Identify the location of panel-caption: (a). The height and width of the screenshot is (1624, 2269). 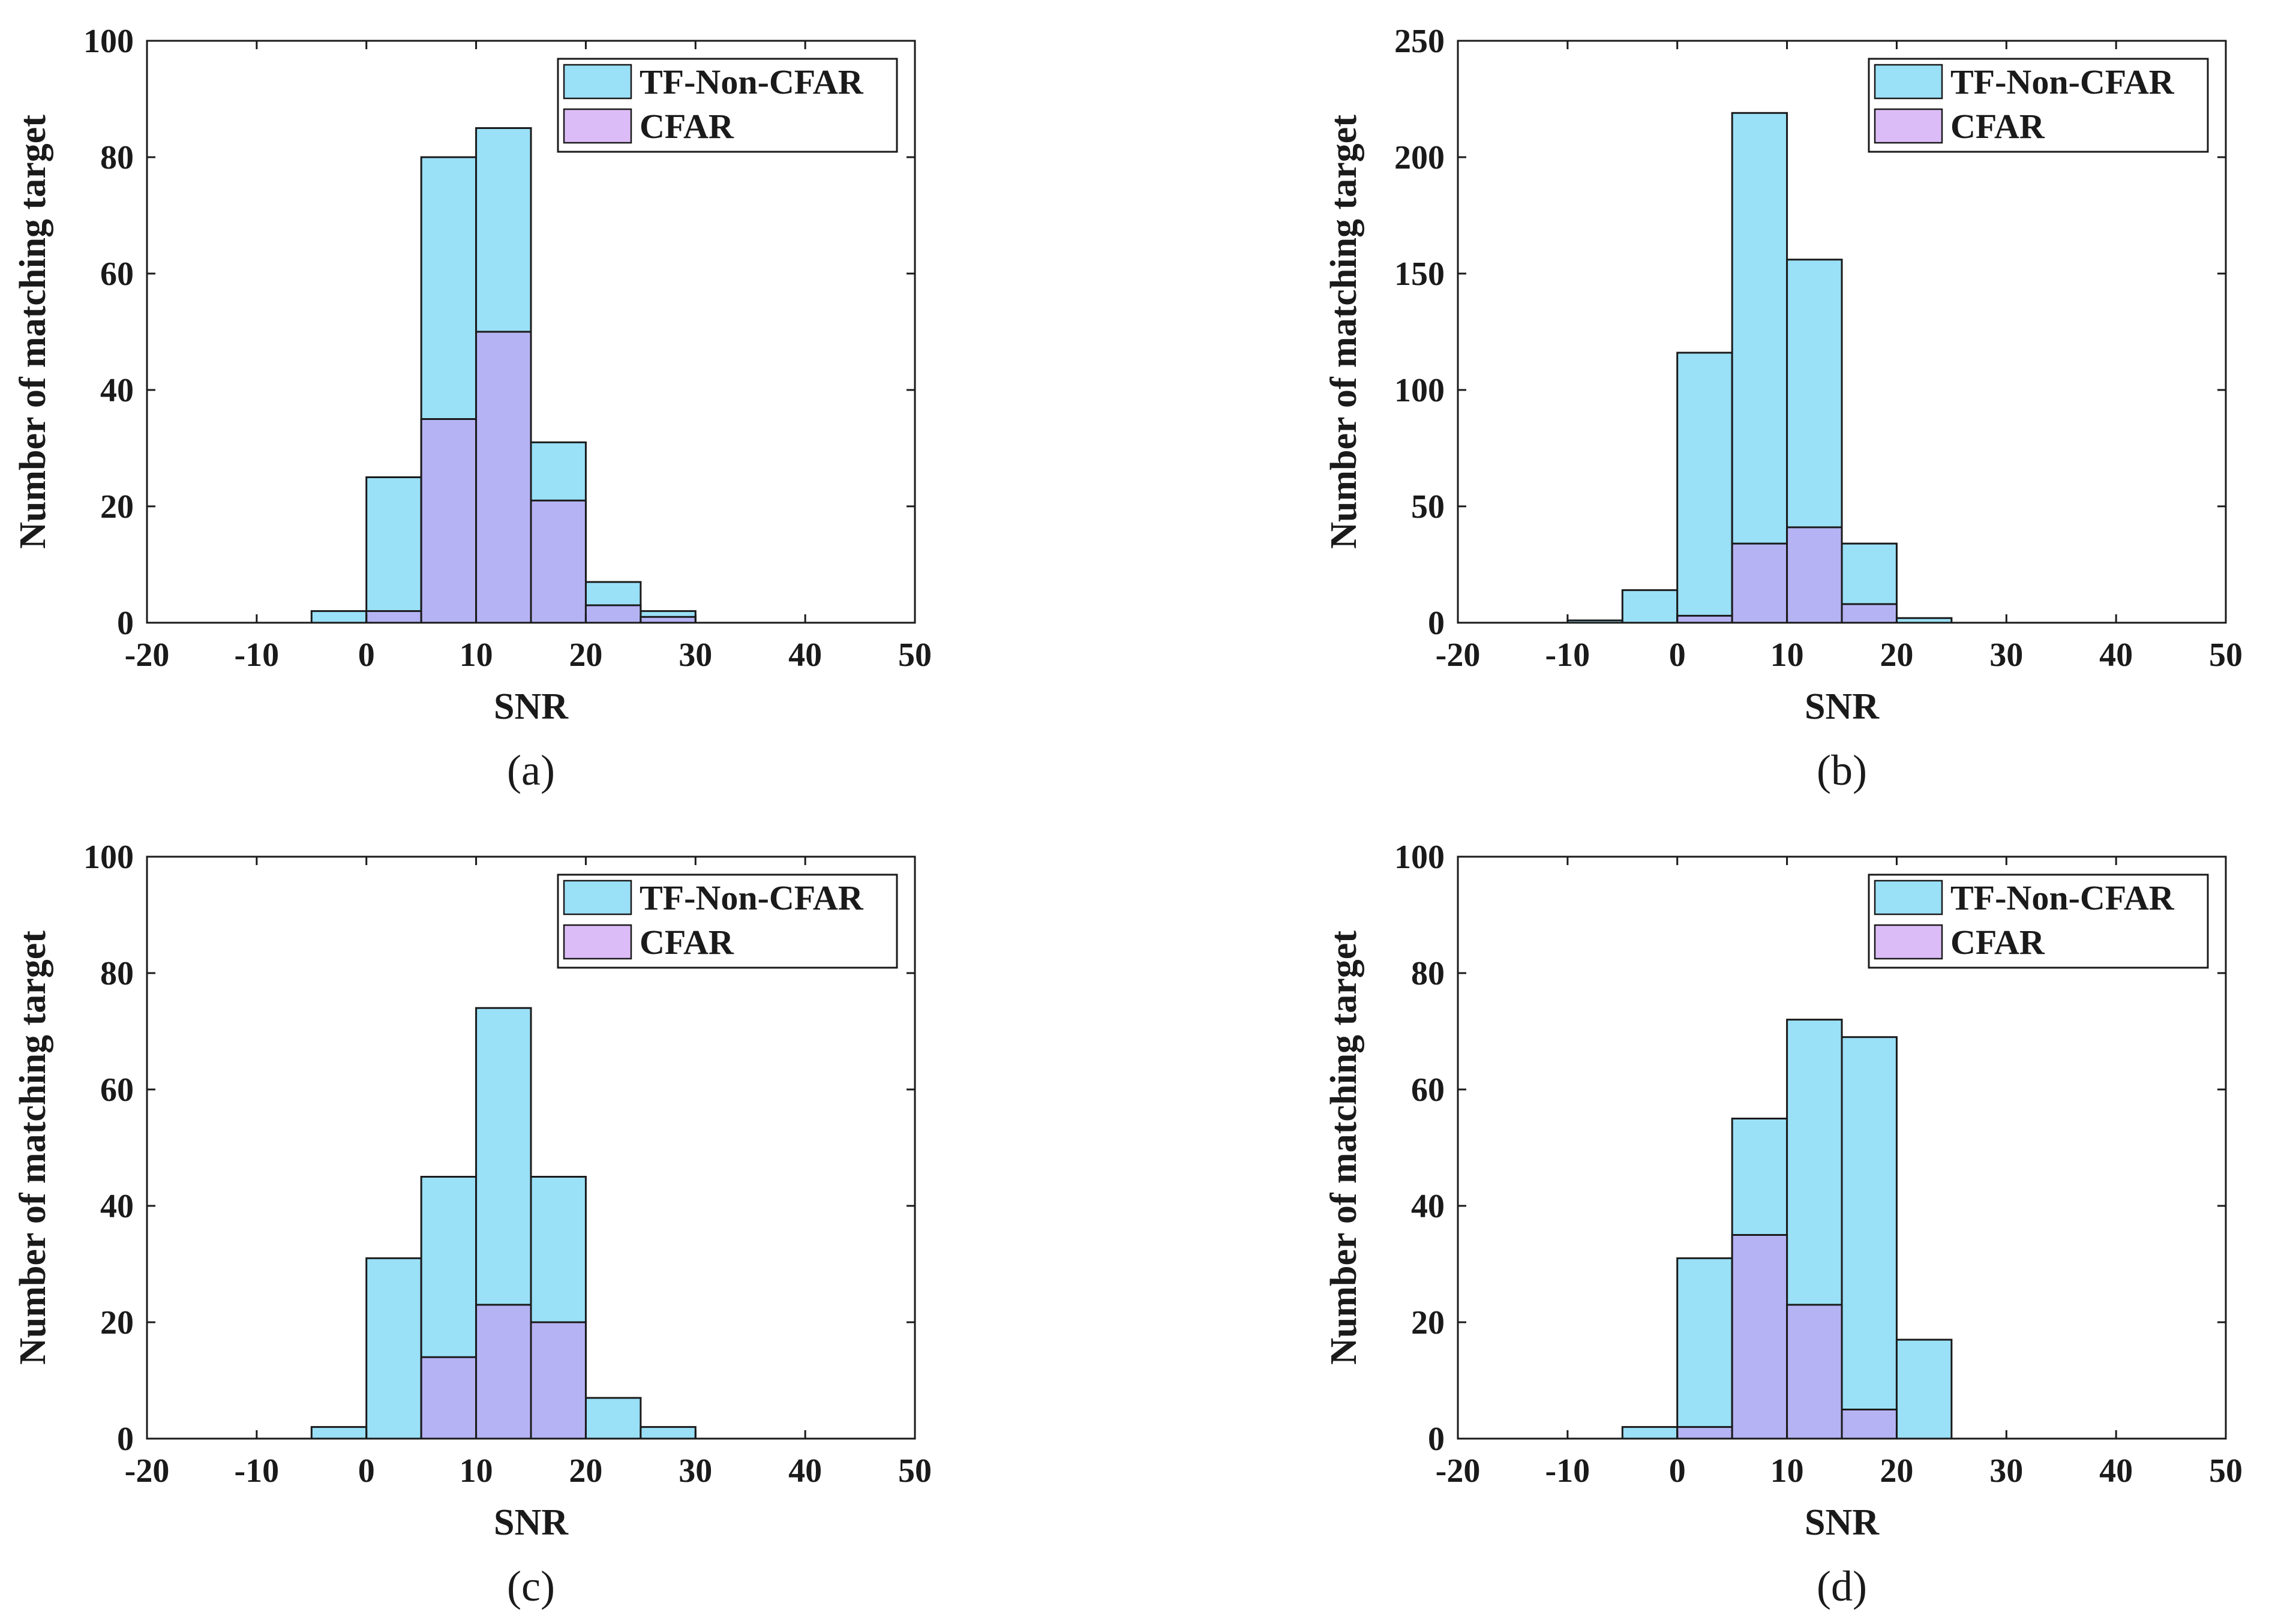
(531, 770).